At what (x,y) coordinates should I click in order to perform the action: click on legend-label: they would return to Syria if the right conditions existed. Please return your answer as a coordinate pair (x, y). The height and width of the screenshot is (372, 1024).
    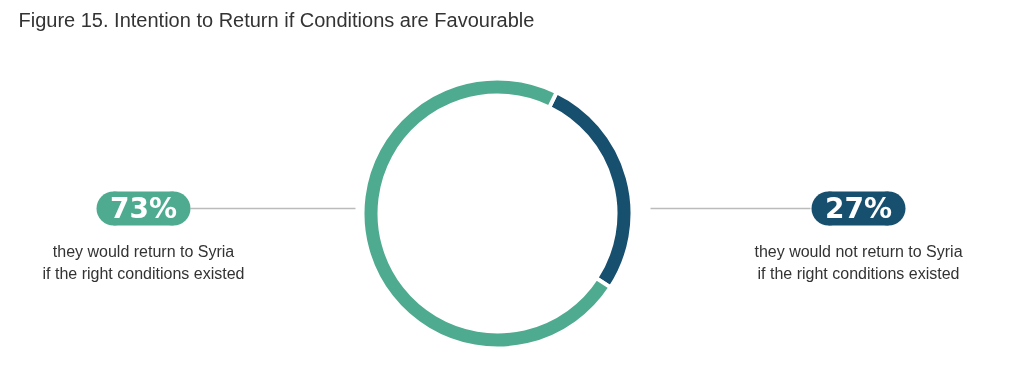
    Looking at the image, I should click on (143, 262).